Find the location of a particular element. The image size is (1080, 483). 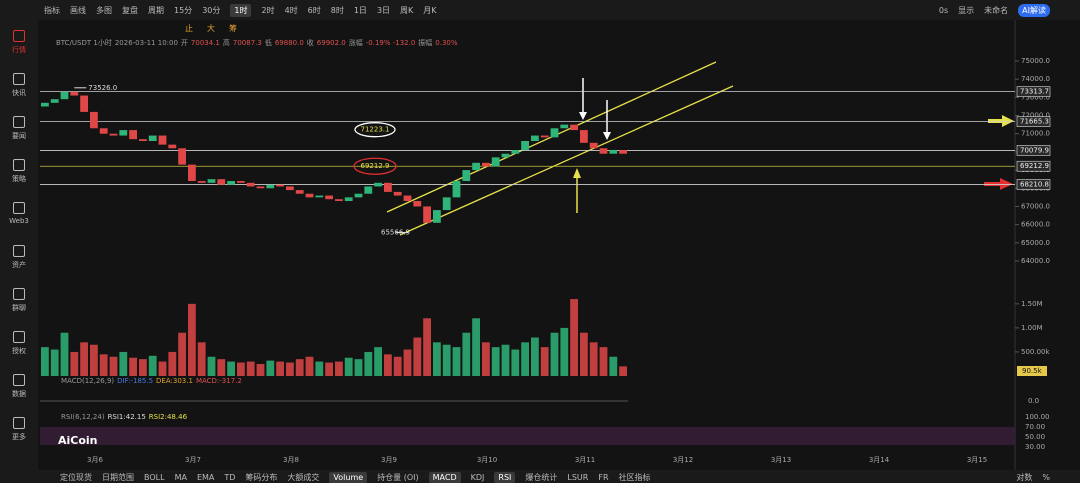

period-button: 4时 is located at coordinates (291, 10).